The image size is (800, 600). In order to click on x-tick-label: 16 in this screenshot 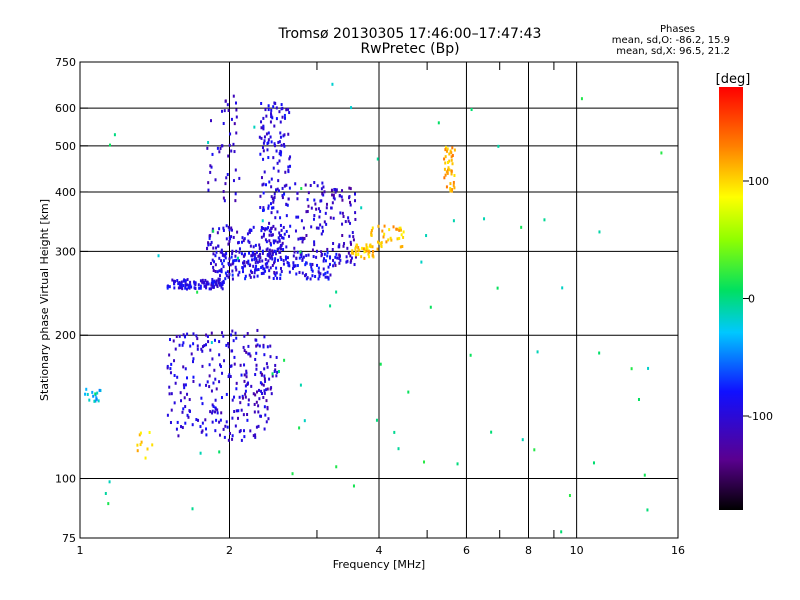, I will do `click(678, 550)`.